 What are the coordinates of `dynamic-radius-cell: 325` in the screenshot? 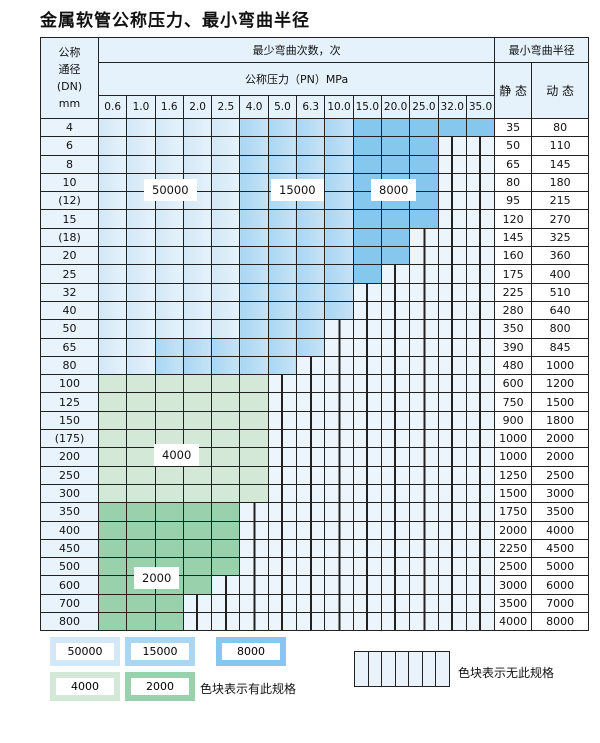 It's located at (560, 237).